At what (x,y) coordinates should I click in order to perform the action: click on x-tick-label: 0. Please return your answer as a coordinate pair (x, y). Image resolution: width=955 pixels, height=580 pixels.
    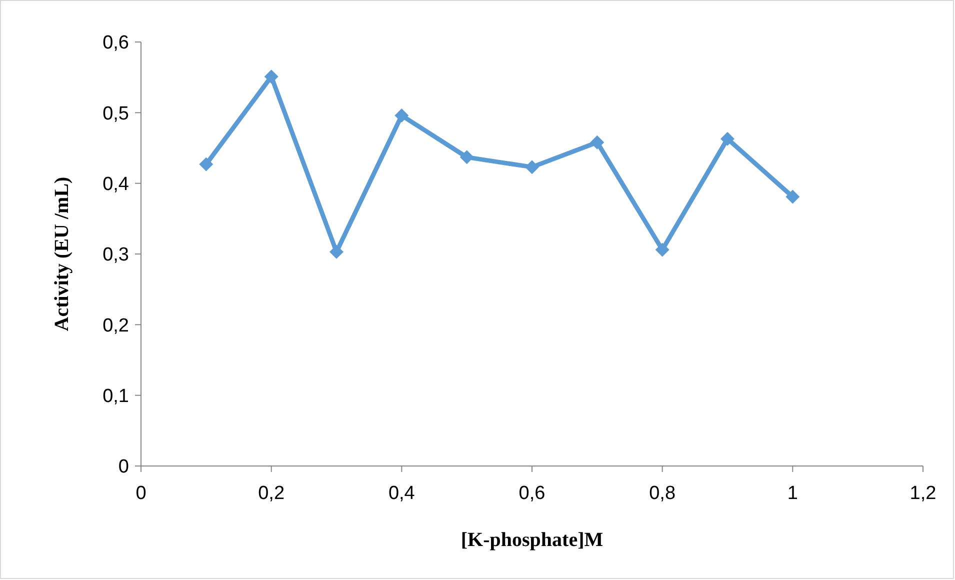
    Looking at the image, I should click on (141, 493).